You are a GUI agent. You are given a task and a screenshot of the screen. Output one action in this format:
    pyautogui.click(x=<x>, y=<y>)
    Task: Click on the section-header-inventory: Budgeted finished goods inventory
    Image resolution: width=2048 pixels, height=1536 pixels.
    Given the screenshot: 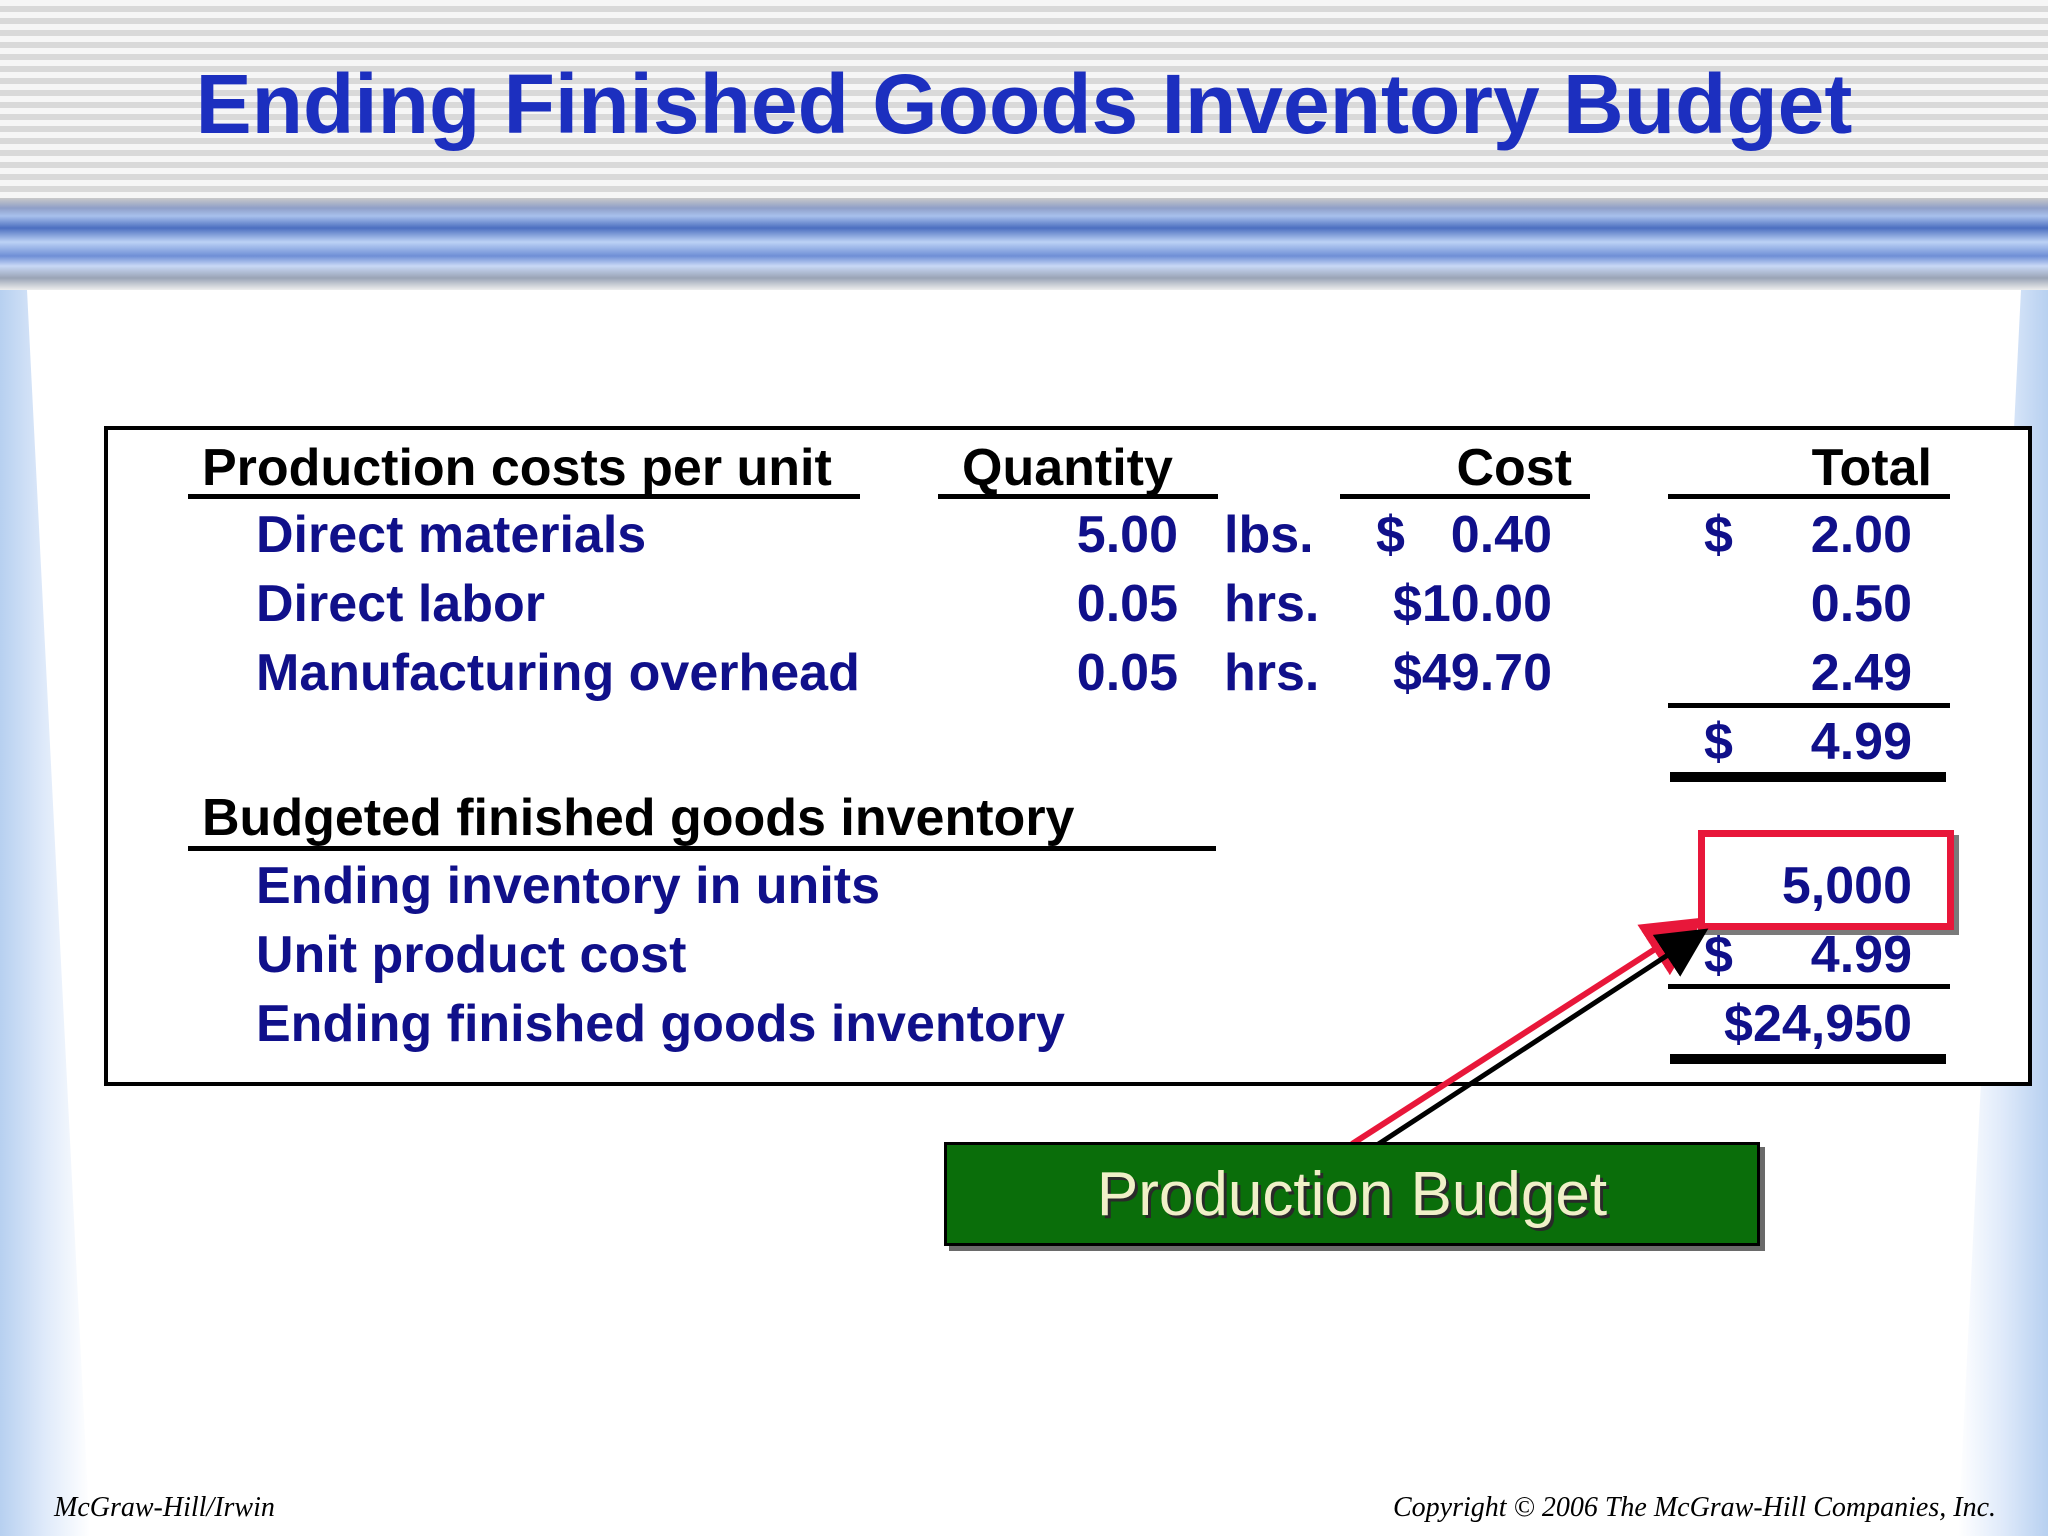 What is the action you would take?
    pyautogui.click(x=638, y=818)
    